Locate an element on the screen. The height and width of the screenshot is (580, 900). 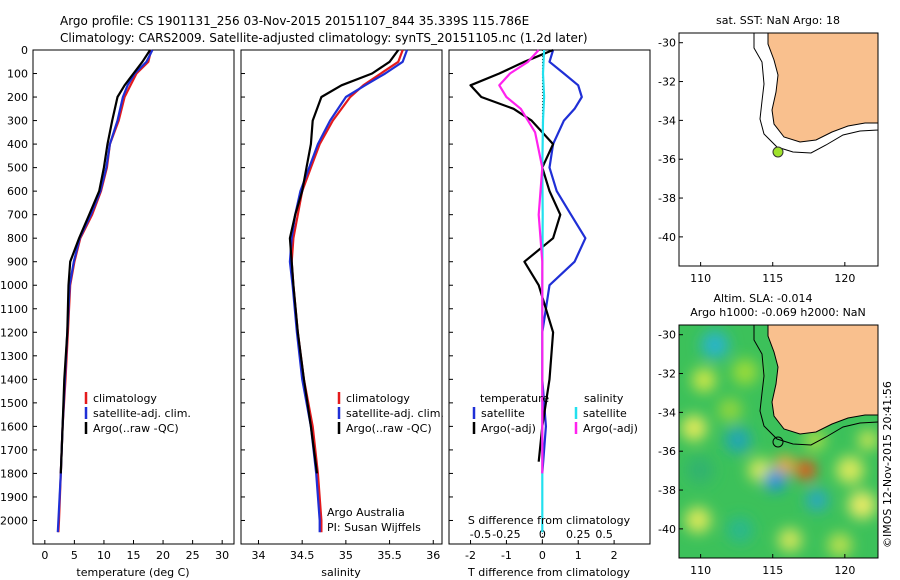
sla-map-axes: 110 115 120 -30 -32 -34 -36 -38 -40 is located at coordinates (756, 453).